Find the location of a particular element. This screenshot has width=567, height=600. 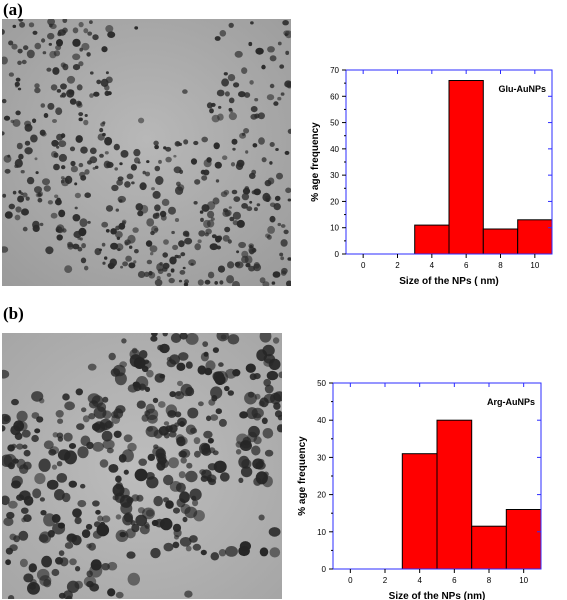

a-xtick-label: 2 is located at coordinates (397, 265).